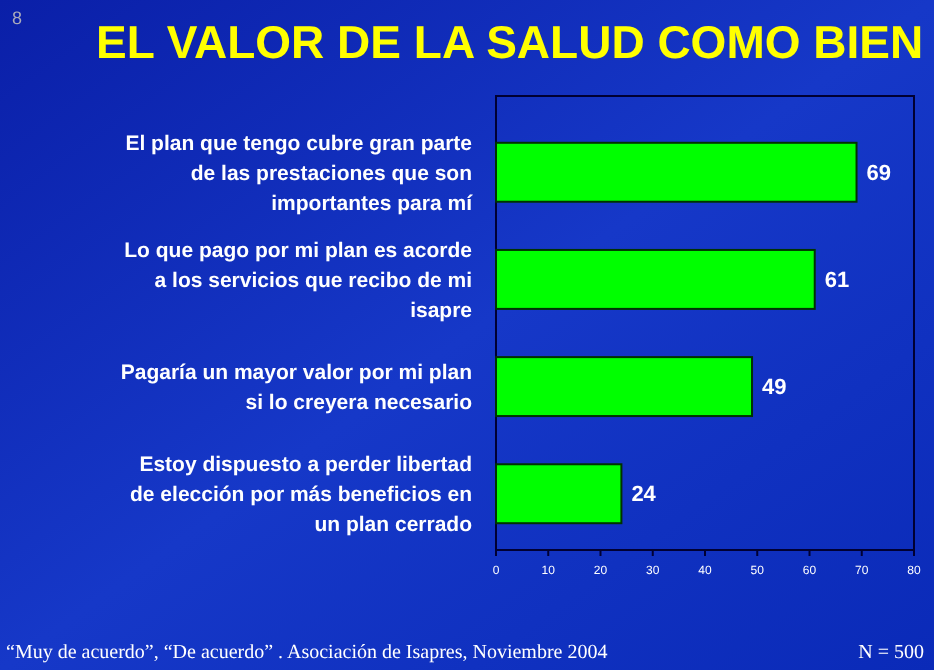 The height and width of the screenshot is (670, 934). What do you see at coordinates (301, 495) in the screenshot?
I see `y-tick-label: Estoy dispuesto a perder libertad de elección por más beneficios en un plan cerrado` at bounding box center [301, 495].